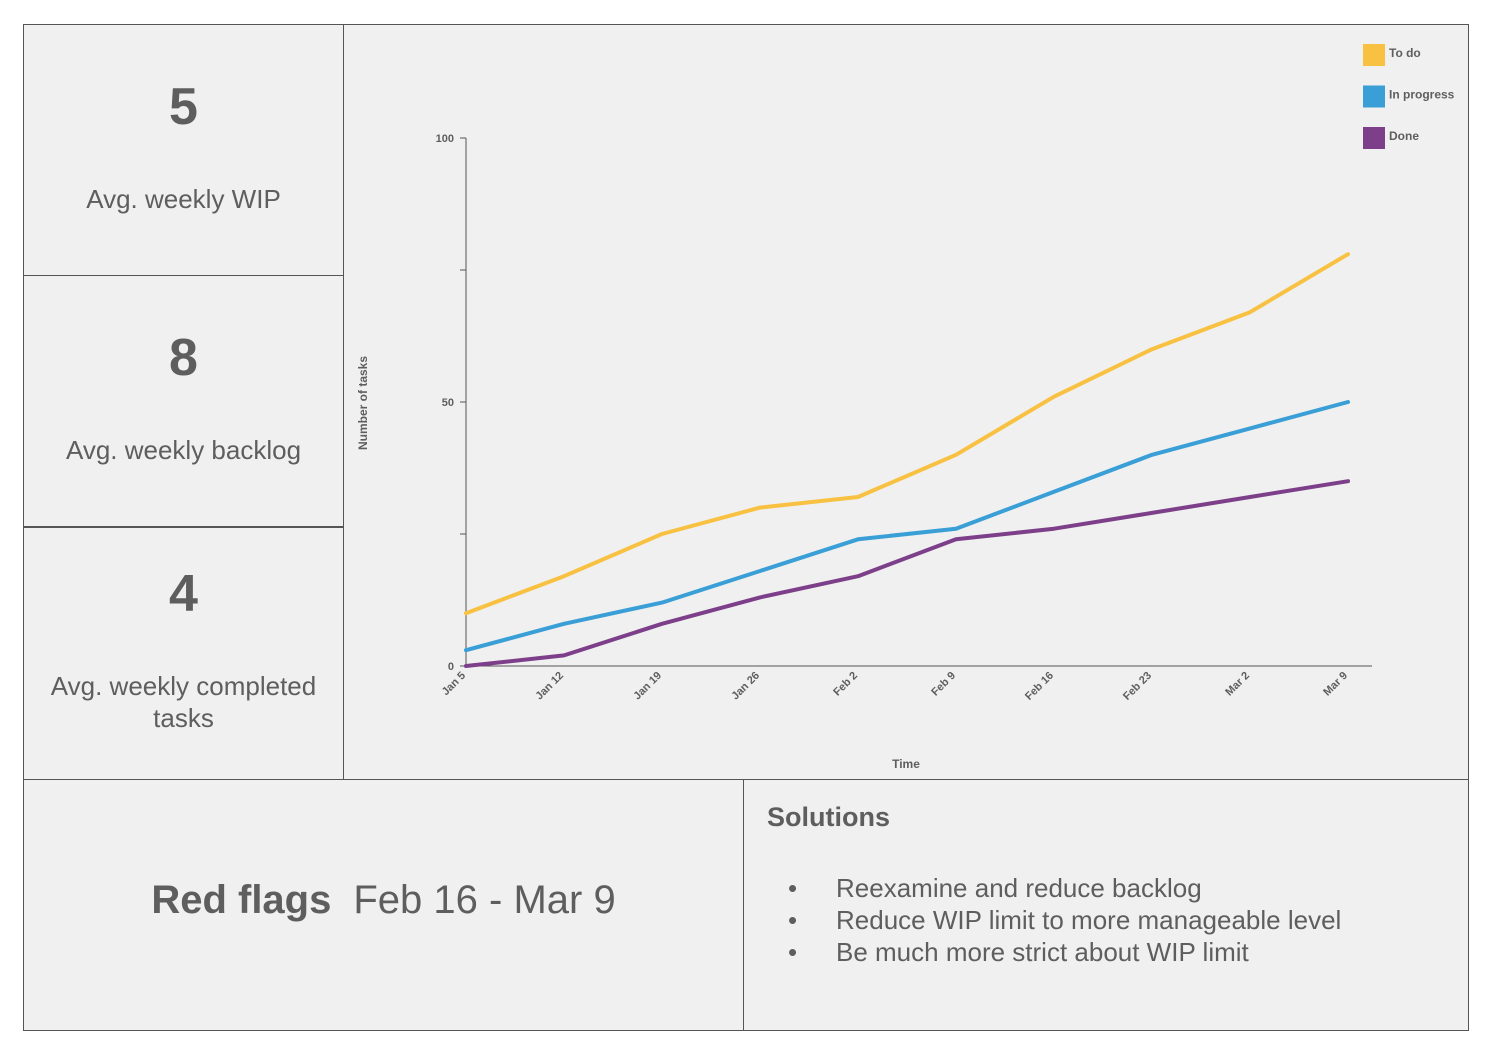  I want to click on x-axis-label: Time, so click(906, 764).